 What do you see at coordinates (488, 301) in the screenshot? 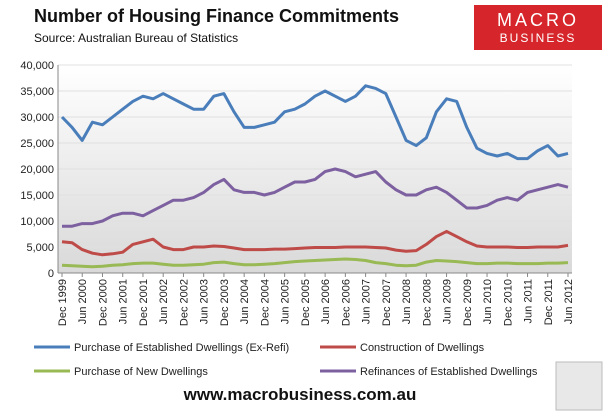
I see `x-tick-label: Jun 2010` at bounding box center [488, 301].